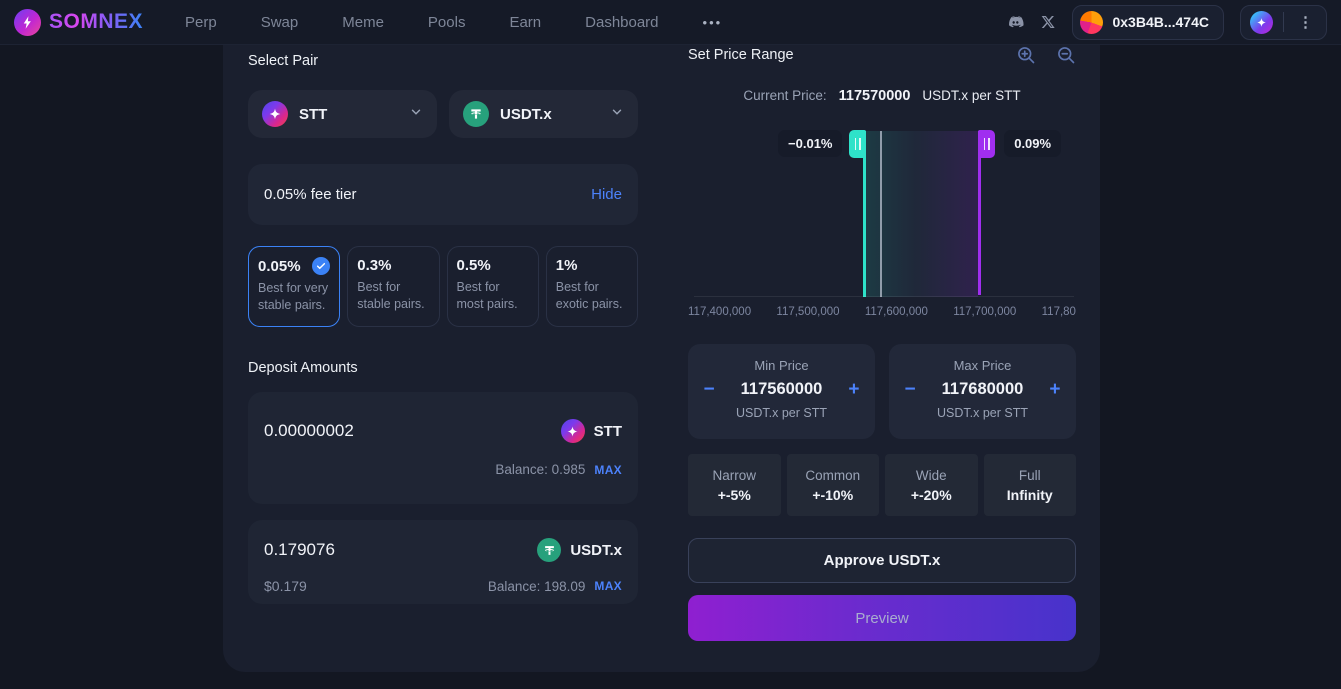 Image resolution: width=1341 pixels, height=689 pixels. What do you see at coordinates (299, 549) in the screenshot?
I see `deposit-amount-input: 0.179076` at bounding box center [299, 549].